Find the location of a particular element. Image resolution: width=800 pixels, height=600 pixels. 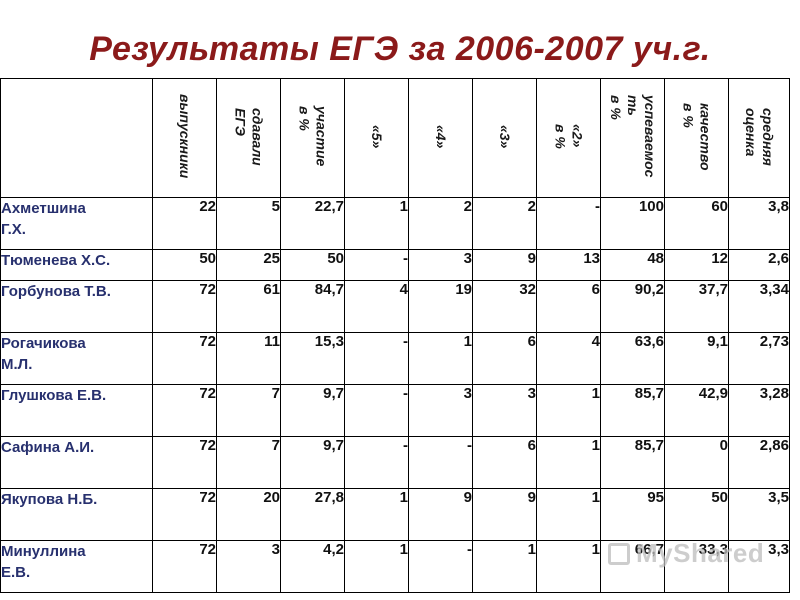

table-cell: 3,28 is located at coordinates (759, 410).